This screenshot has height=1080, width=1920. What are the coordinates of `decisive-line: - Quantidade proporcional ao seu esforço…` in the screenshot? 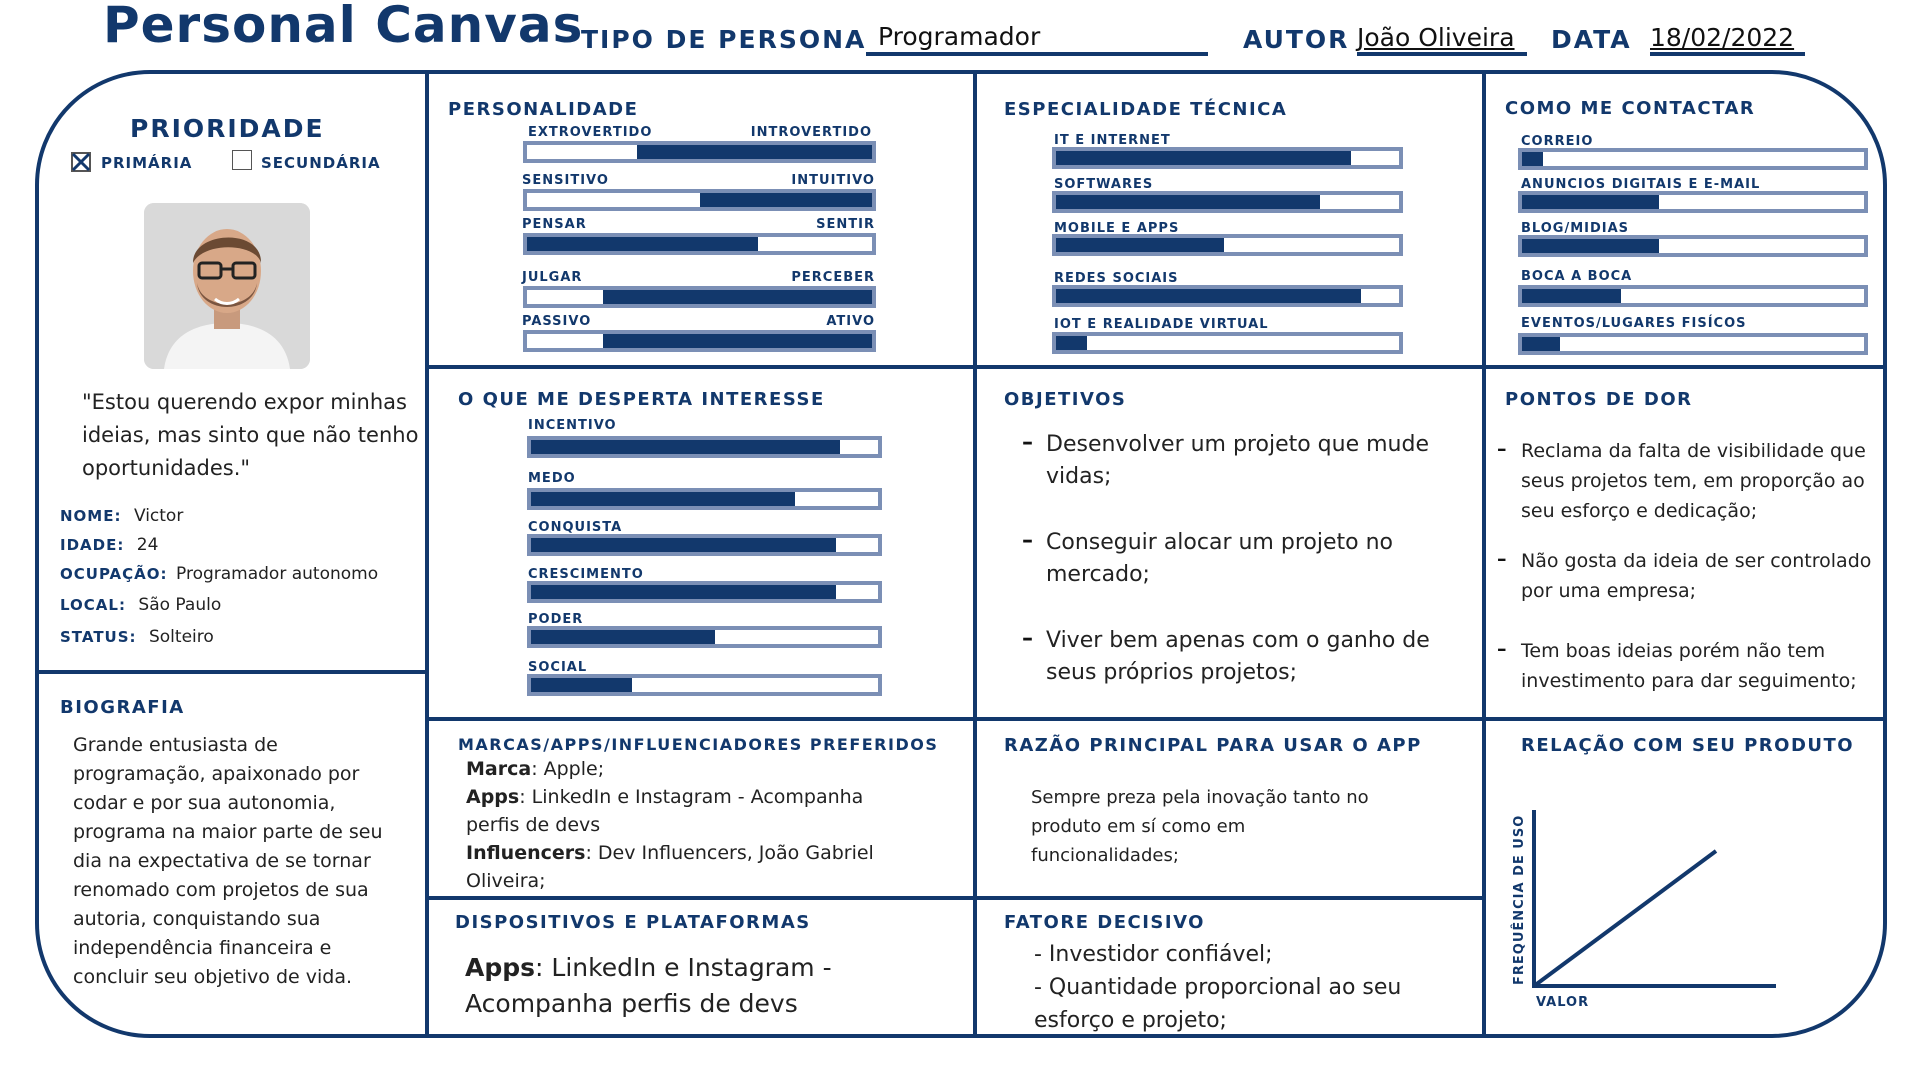 It's located at (1218, 1004).